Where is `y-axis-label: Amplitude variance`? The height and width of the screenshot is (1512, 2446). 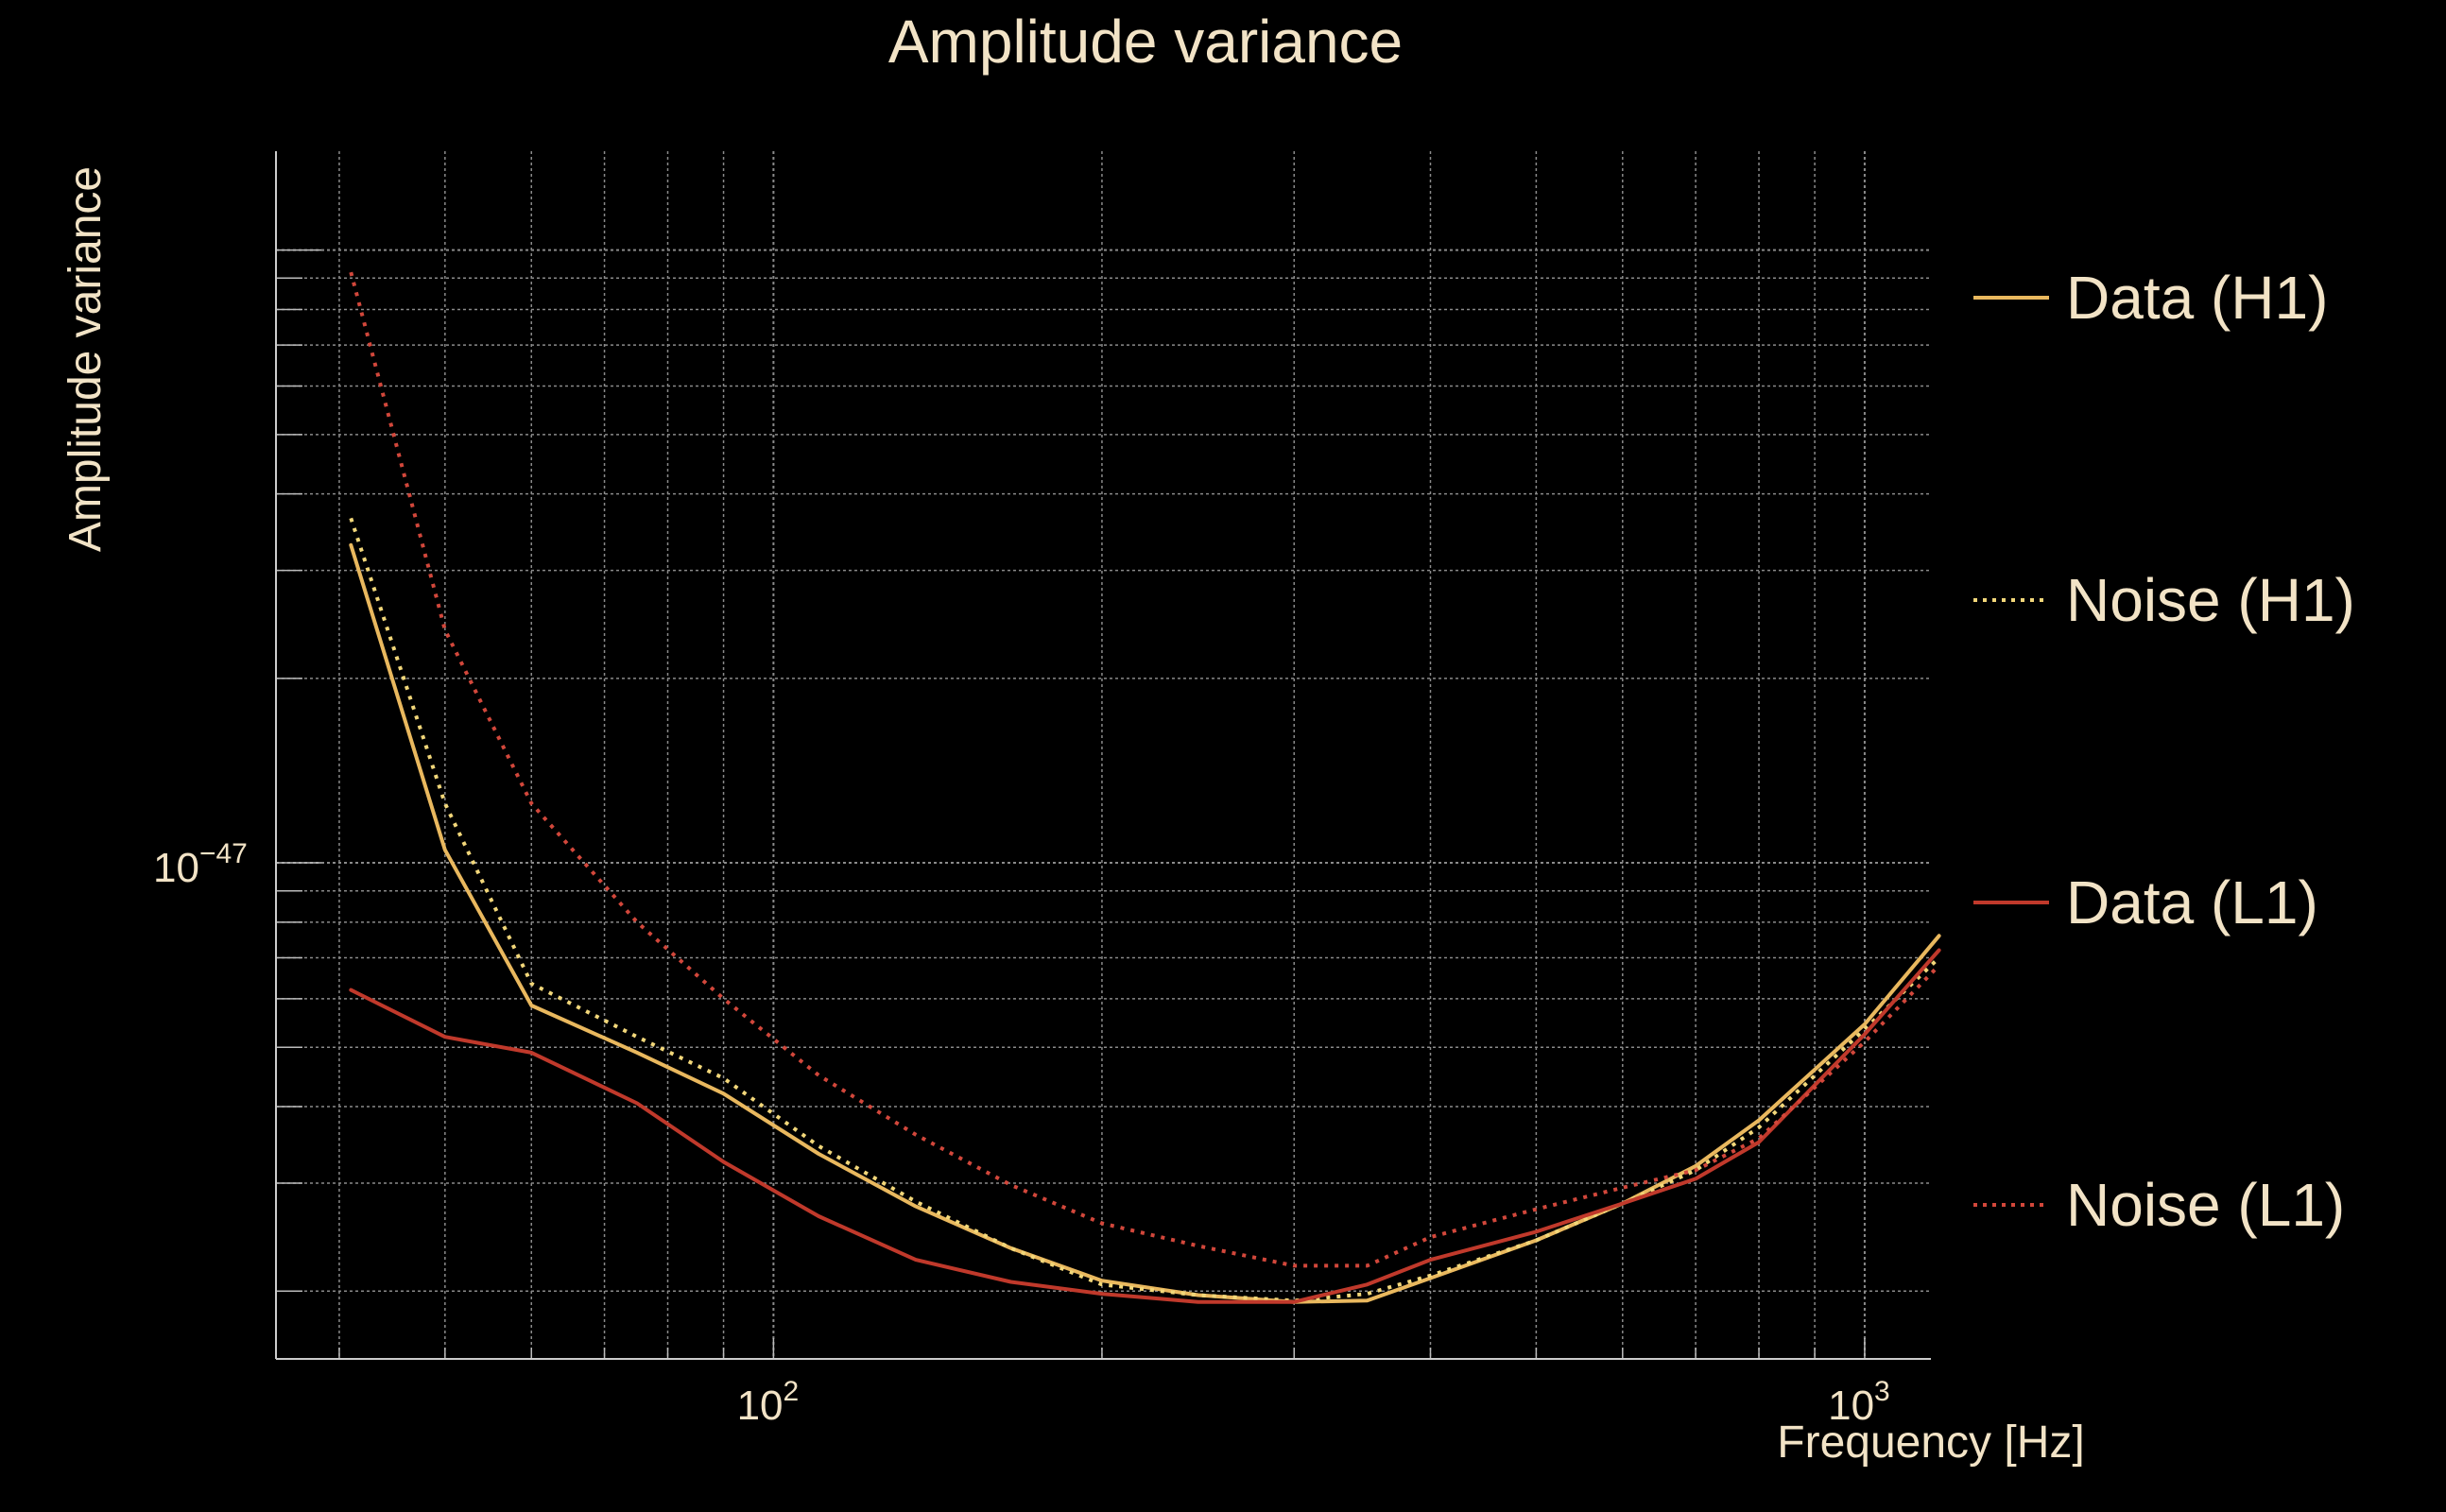
y-axis-label: Amplitude variance is located at coordinates (85, 359).